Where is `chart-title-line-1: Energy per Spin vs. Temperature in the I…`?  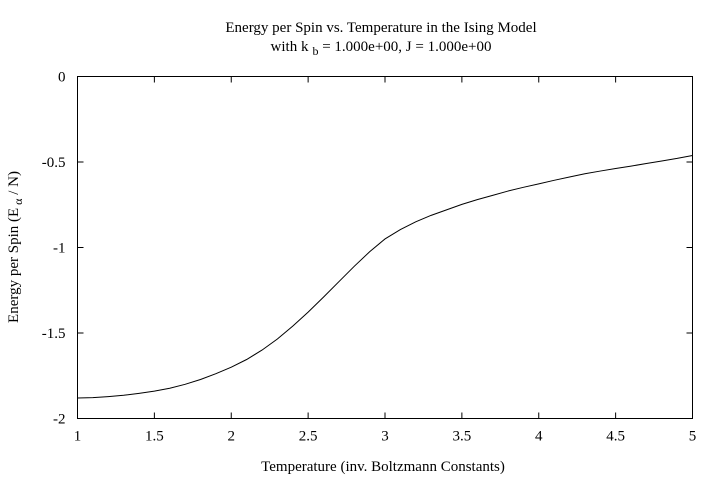 chart-title-line-1: Energy per Spin vs. Temperature in the I… is located at coordinates (380, 28).